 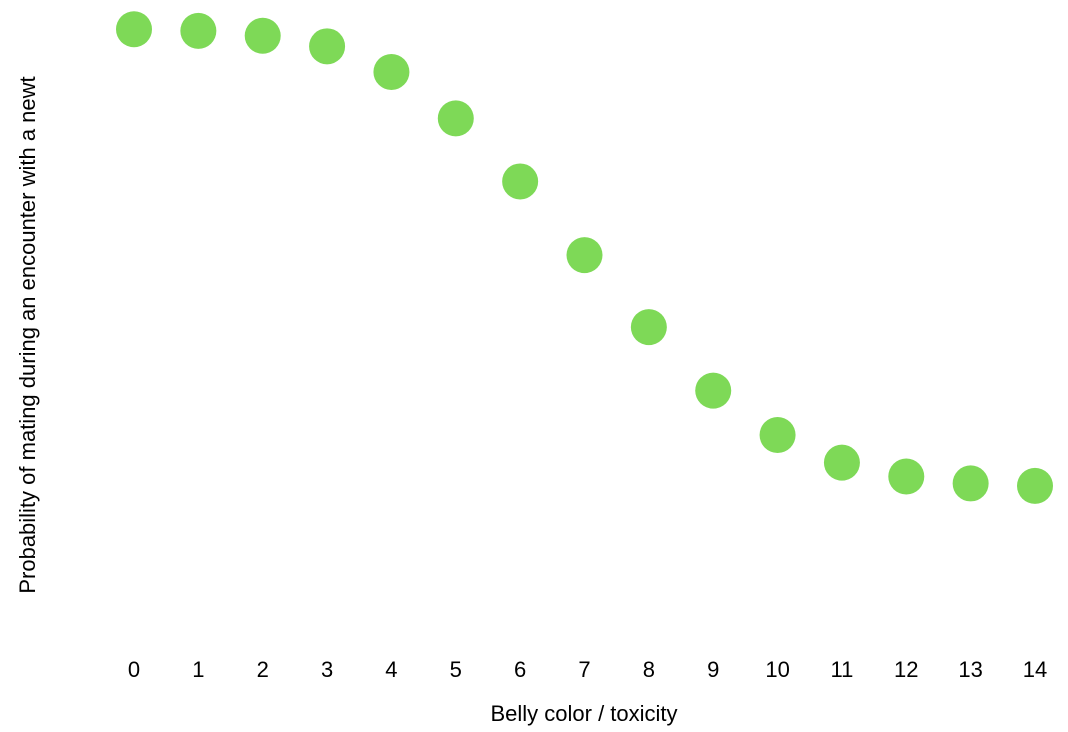 What do you see at coordinates (649, 669) in the screenshot?
I see `x-tick-label-8: 8` at bounding box center [649, 669].